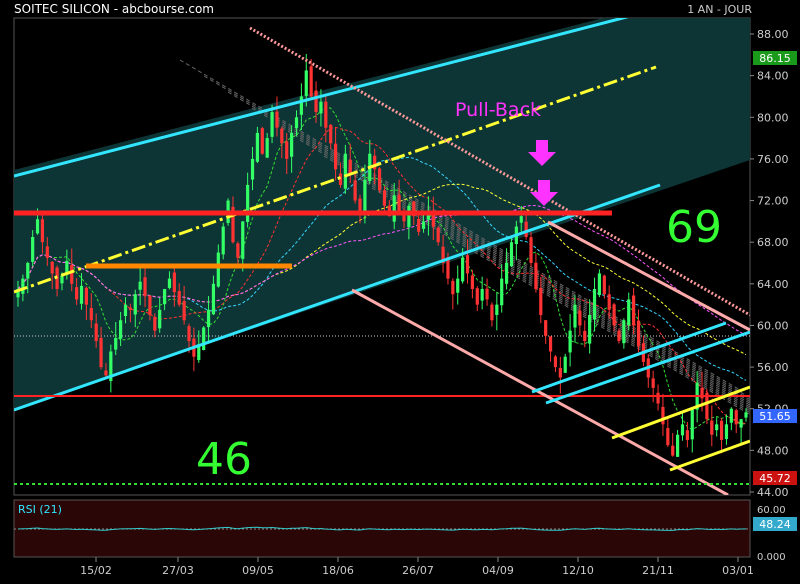 The height and width of the screenshot is (584, 800). I want to click on down-channel-upper, so click(648, 276).